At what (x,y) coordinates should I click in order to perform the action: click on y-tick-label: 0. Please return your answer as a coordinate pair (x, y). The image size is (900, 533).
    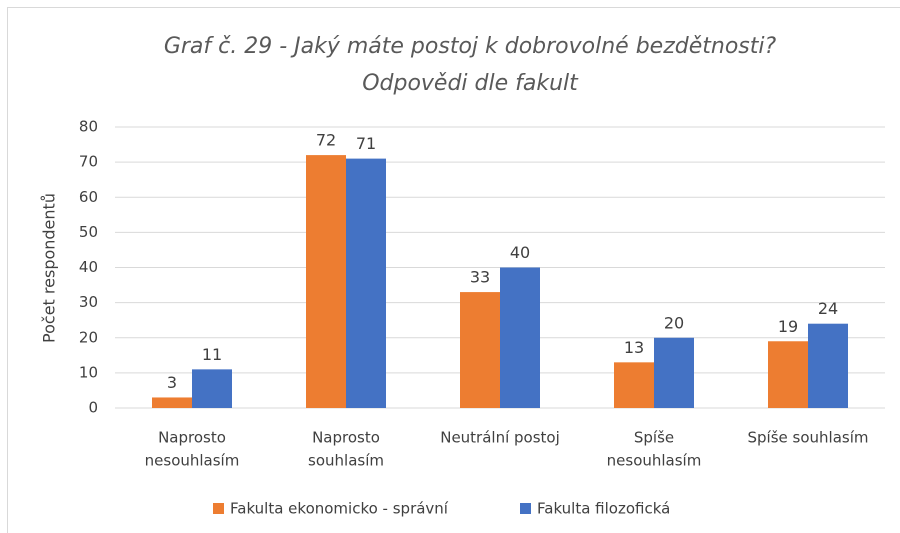
    Looking at the image, I should click on (93, 408).